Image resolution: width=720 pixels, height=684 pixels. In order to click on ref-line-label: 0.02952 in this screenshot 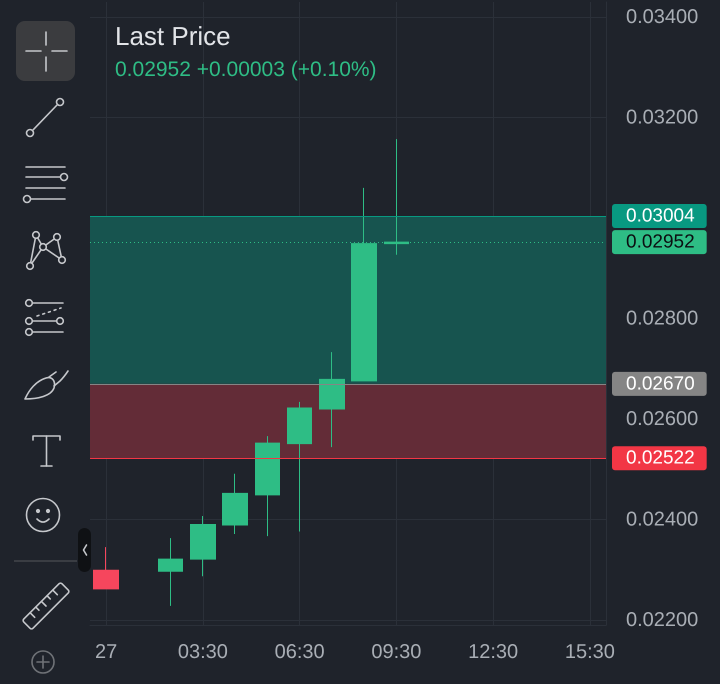, I will do `click(660, 242)`.